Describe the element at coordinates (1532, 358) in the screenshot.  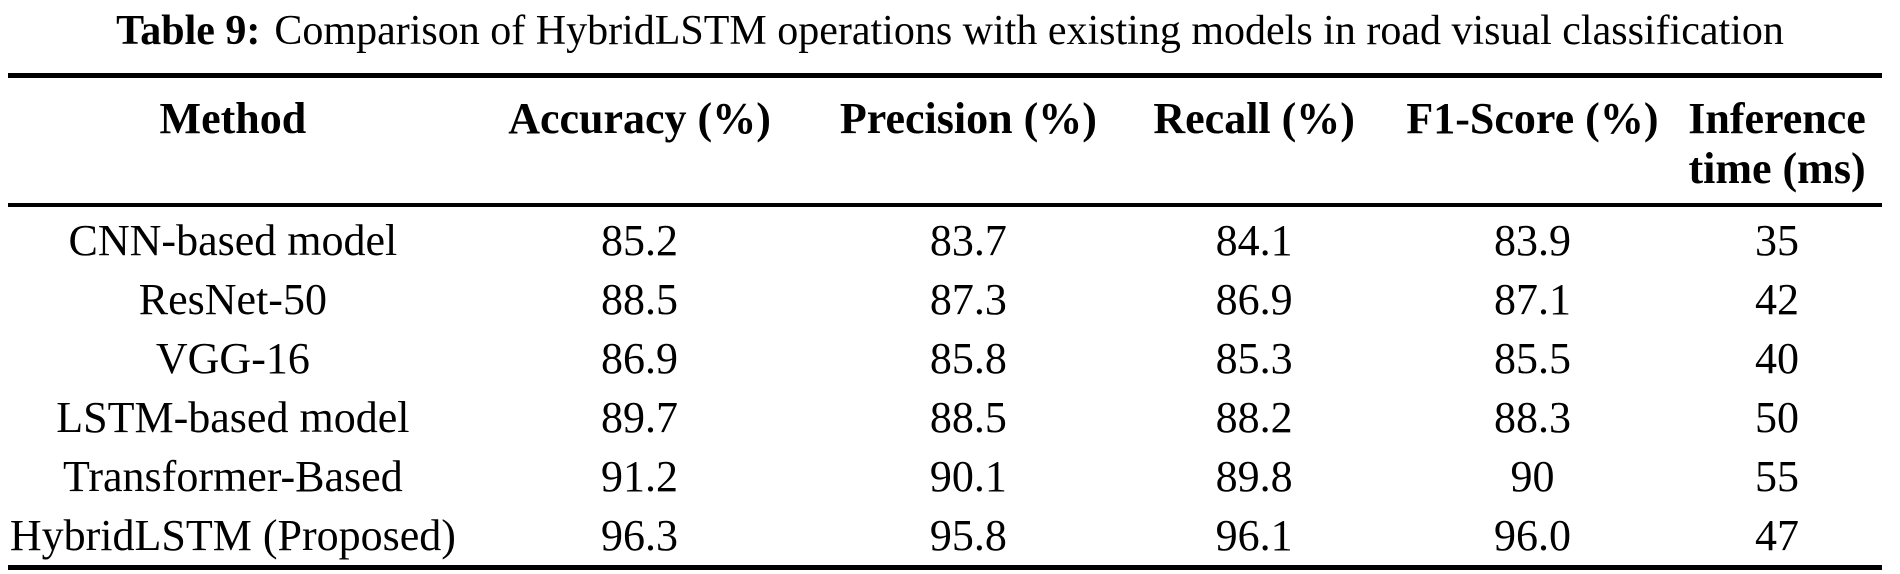
I see `cell-f1-score: 85.5` at that location.